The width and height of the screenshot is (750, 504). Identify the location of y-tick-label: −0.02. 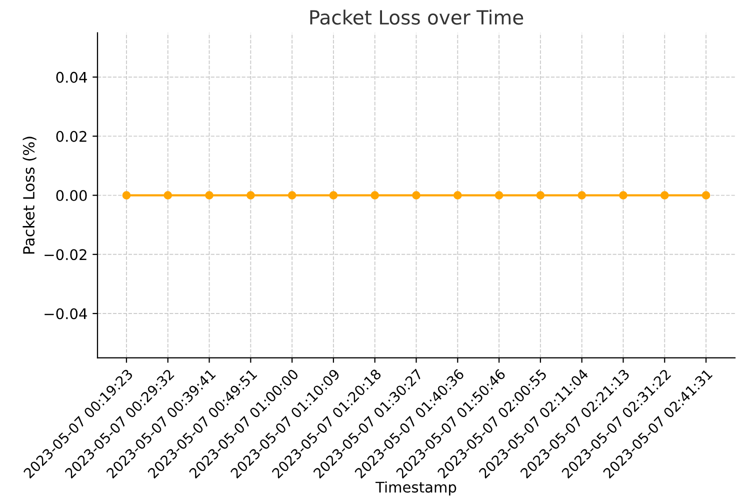
(65, 254).